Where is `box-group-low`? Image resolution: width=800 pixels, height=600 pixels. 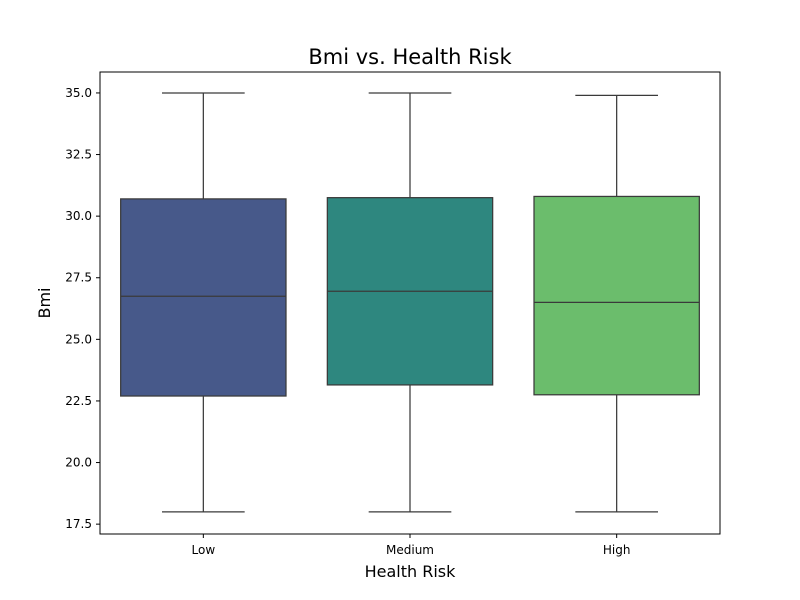
box-group-low is located at coordinates (203, 302).